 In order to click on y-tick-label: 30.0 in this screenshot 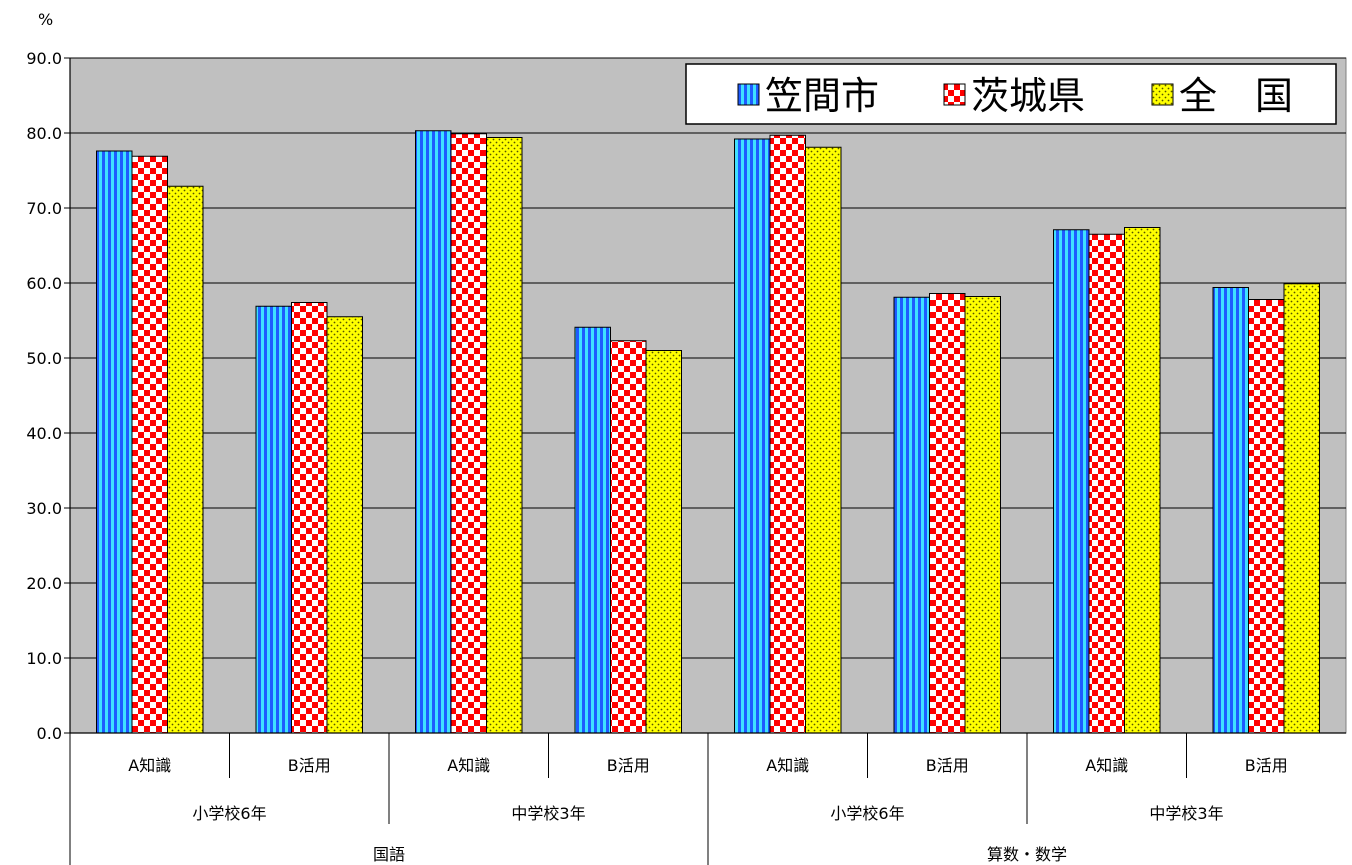, I will do `click(44, 508)`.